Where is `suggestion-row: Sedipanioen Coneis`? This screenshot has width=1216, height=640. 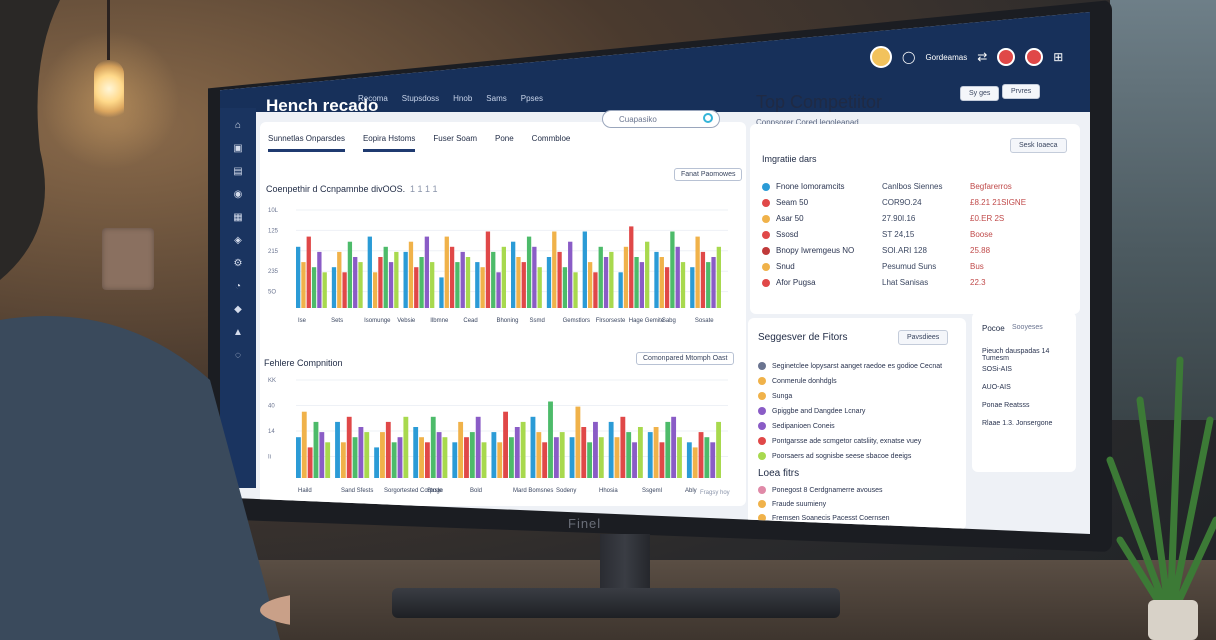 suggestion-row: Sedipanioen Coneis is located at coordinates (796, 426).